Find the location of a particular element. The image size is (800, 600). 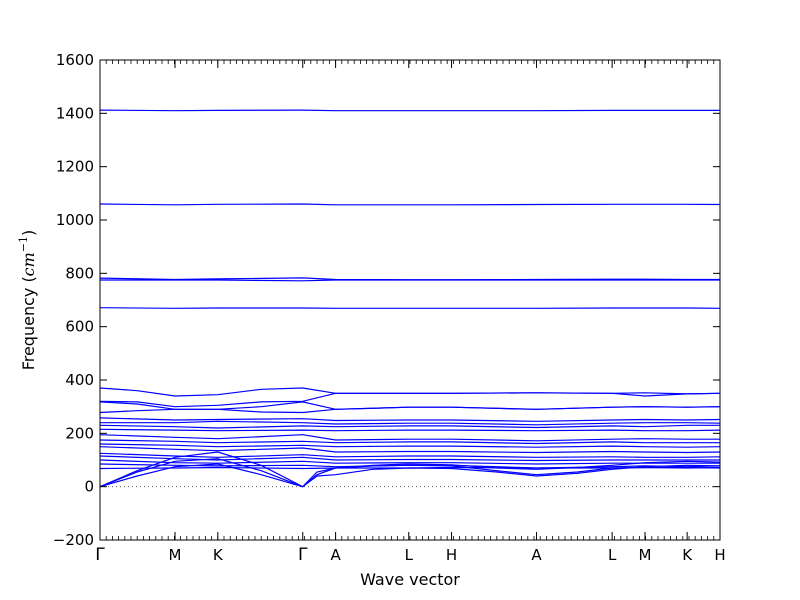

y-tick-label: 200 is located at coordinates (79, 433).